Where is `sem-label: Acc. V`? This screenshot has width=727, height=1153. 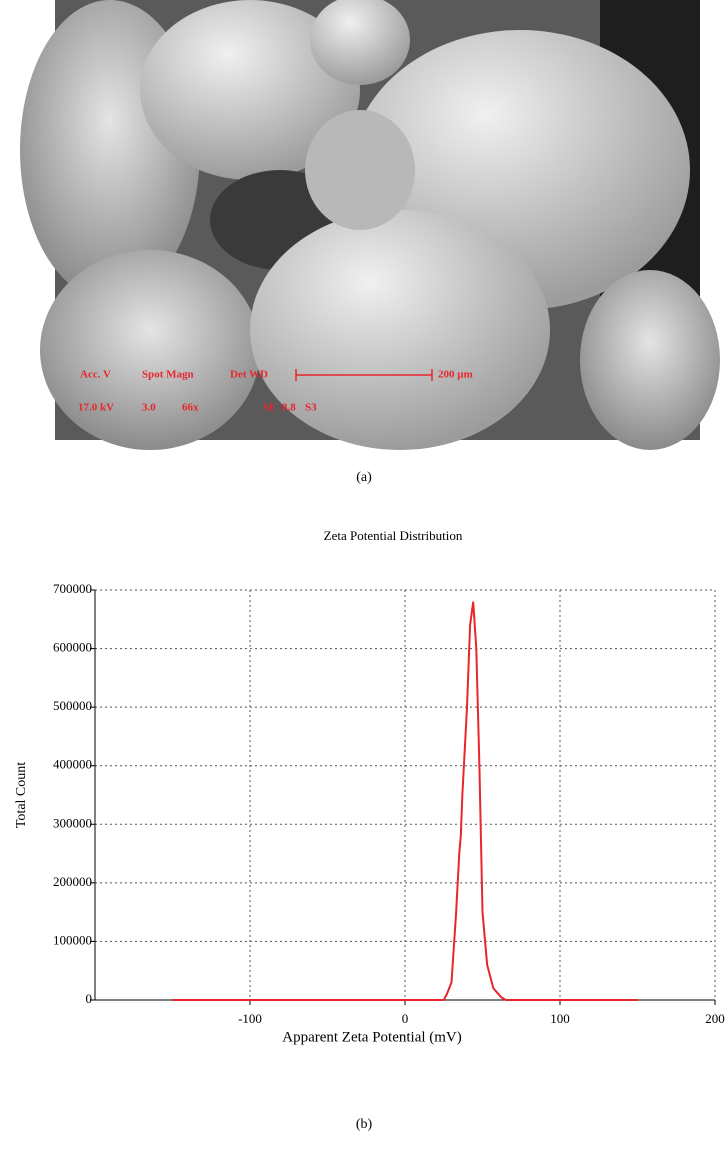 sem-label: Acc. V is located at coordinates (95, 375).